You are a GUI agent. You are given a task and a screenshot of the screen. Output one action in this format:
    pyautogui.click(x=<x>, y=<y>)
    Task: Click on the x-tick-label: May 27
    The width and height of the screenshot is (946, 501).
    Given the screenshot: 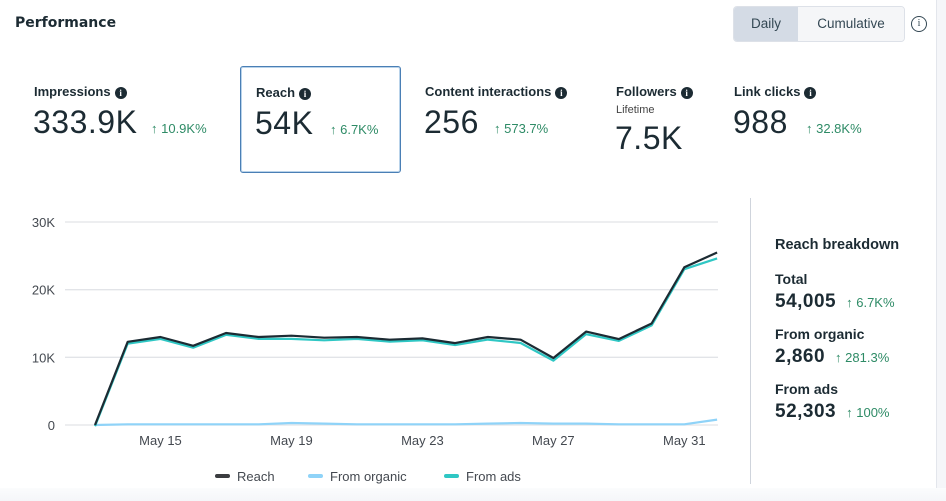 What is the action you would take?
    pyautogui.click(x=553, y=440)
    